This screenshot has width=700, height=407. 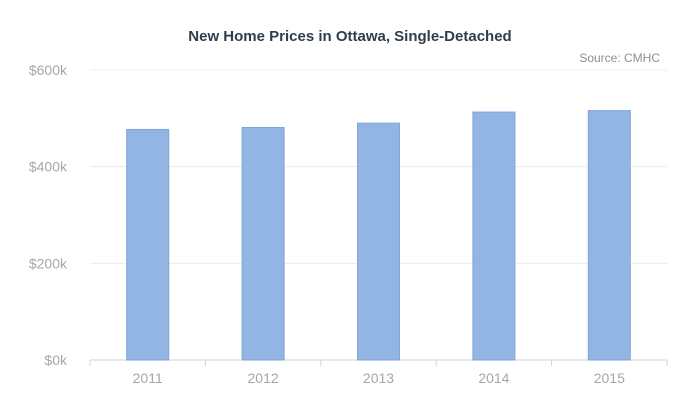 What do you see at coordinates (48, 167) in the screenshot?
I see `y-tick-label: $400k` at bounding box center [48, 167].